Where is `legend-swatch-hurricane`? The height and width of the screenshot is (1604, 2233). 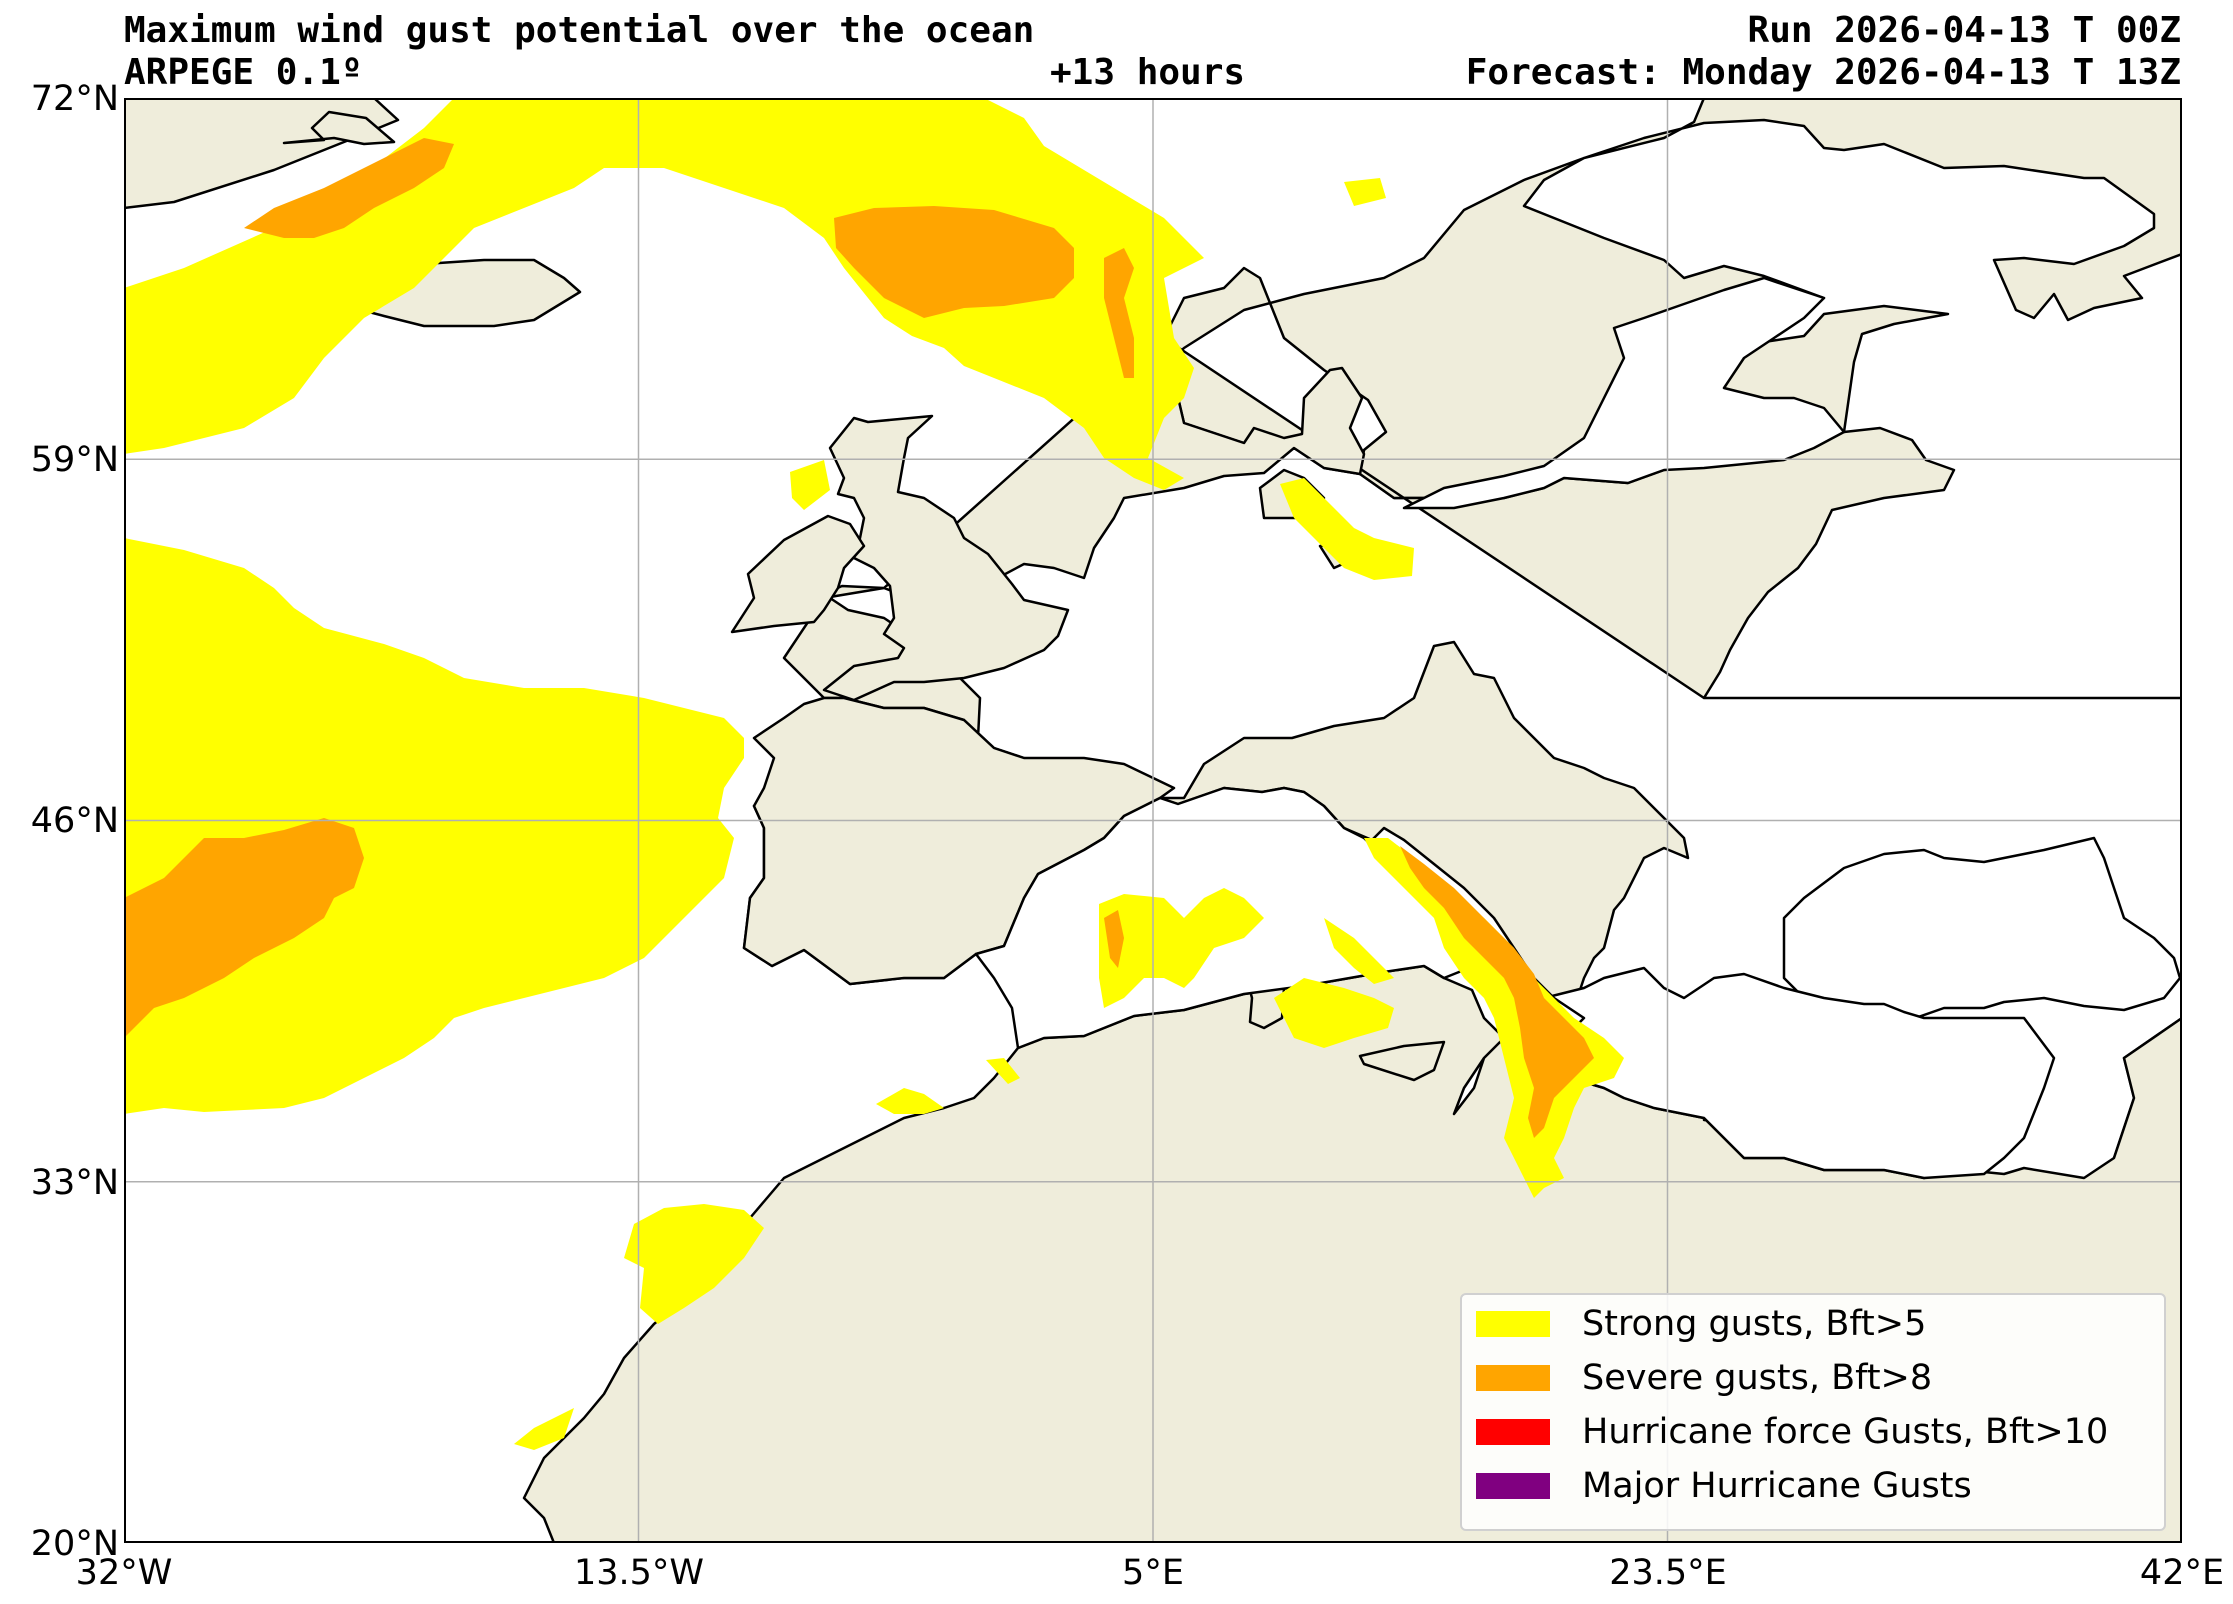
legend-swatch-hurricane is located at coordinates (1513, 1432).